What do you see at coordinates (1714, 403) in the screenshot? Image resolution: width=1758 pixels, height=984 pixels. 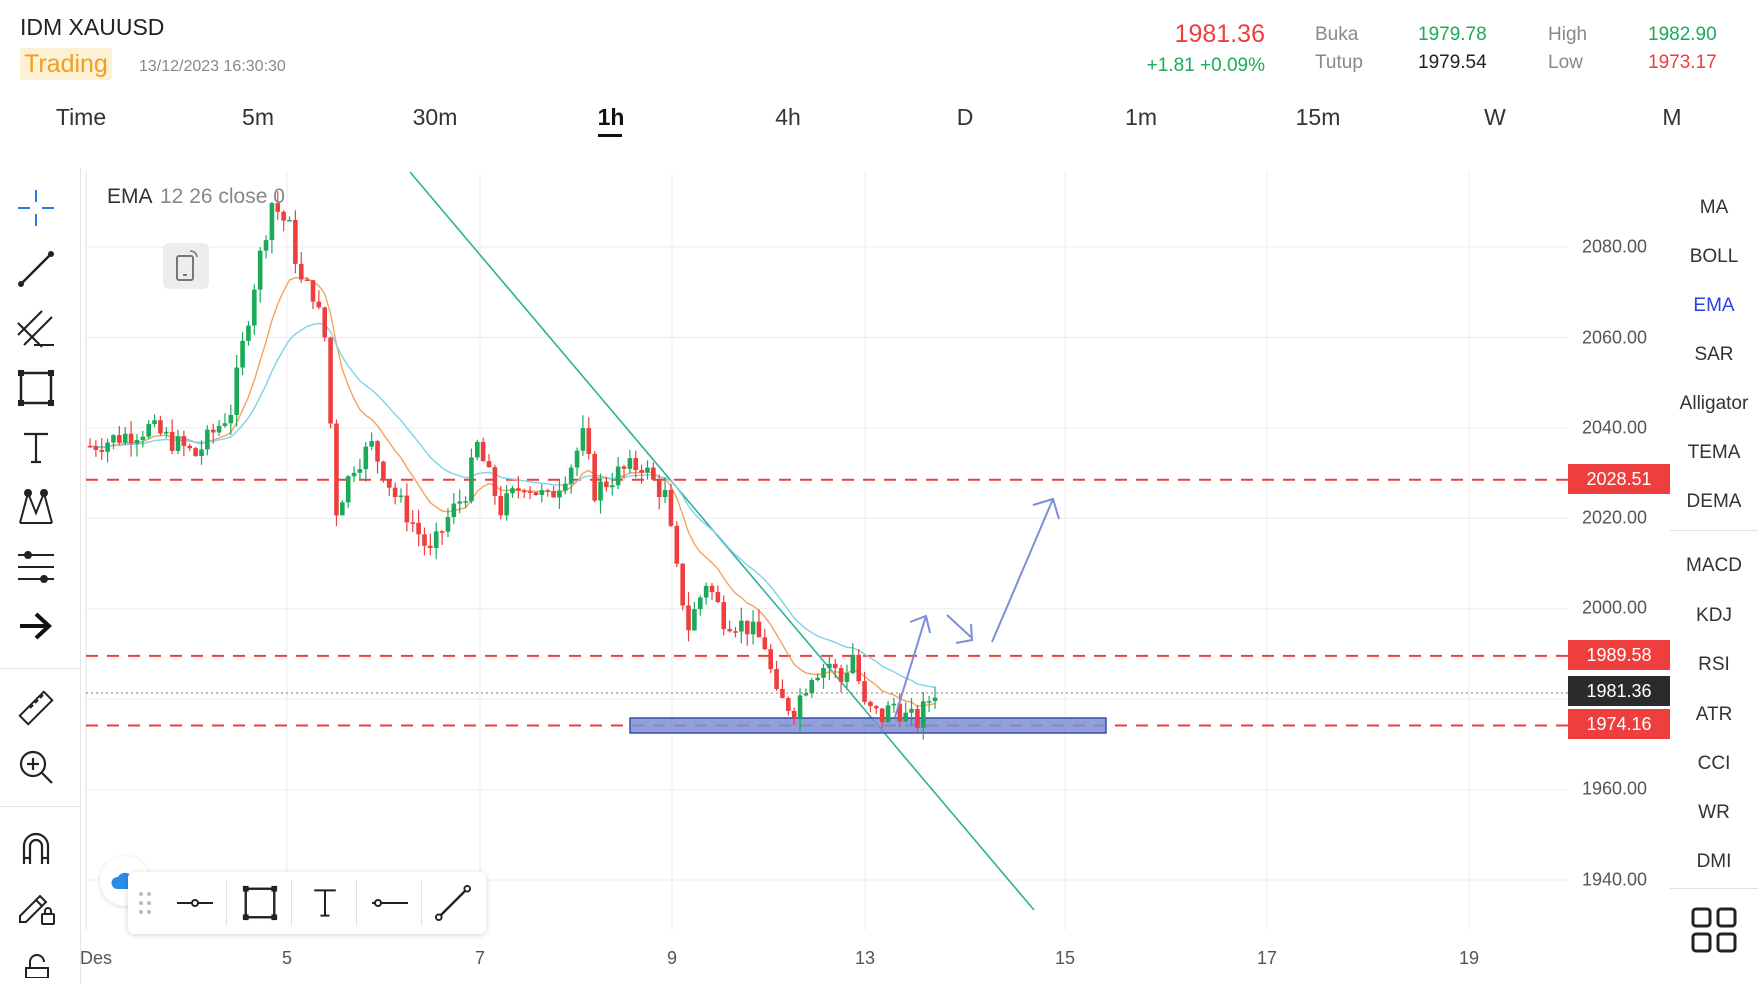 I see `indicator-alligator: Alligator` at bounding box center [1714, 403].